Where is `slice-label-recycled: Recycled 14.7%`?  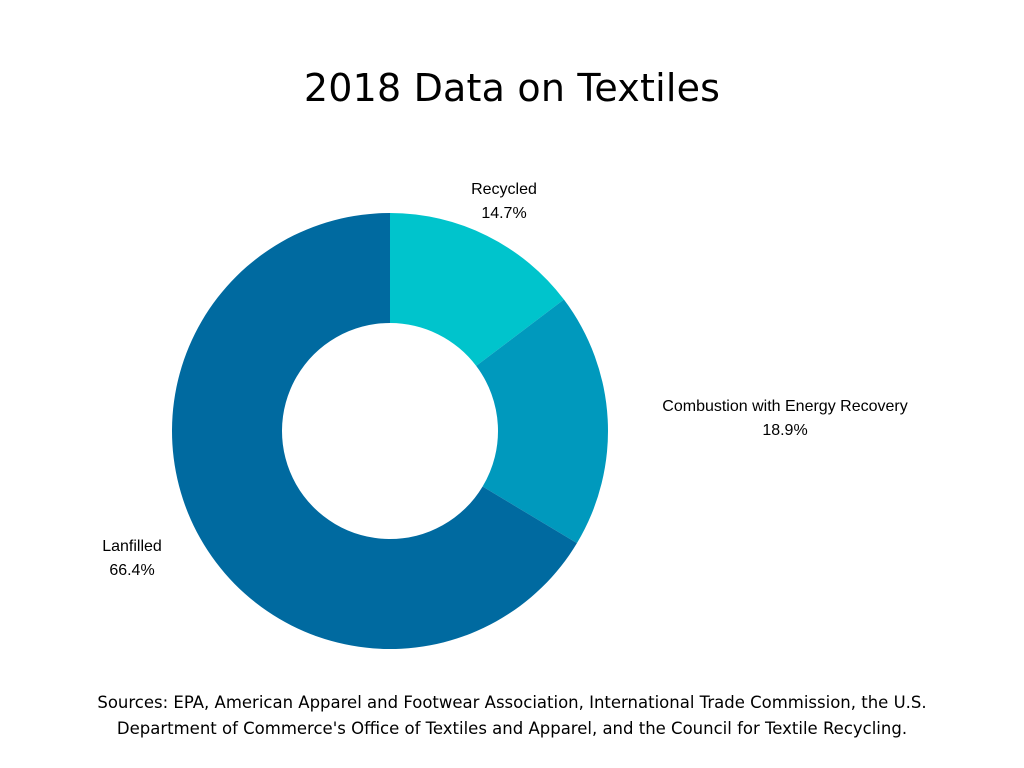
slice-label-recycled: Recycled 14.7% is located at coordinates (504, 202).